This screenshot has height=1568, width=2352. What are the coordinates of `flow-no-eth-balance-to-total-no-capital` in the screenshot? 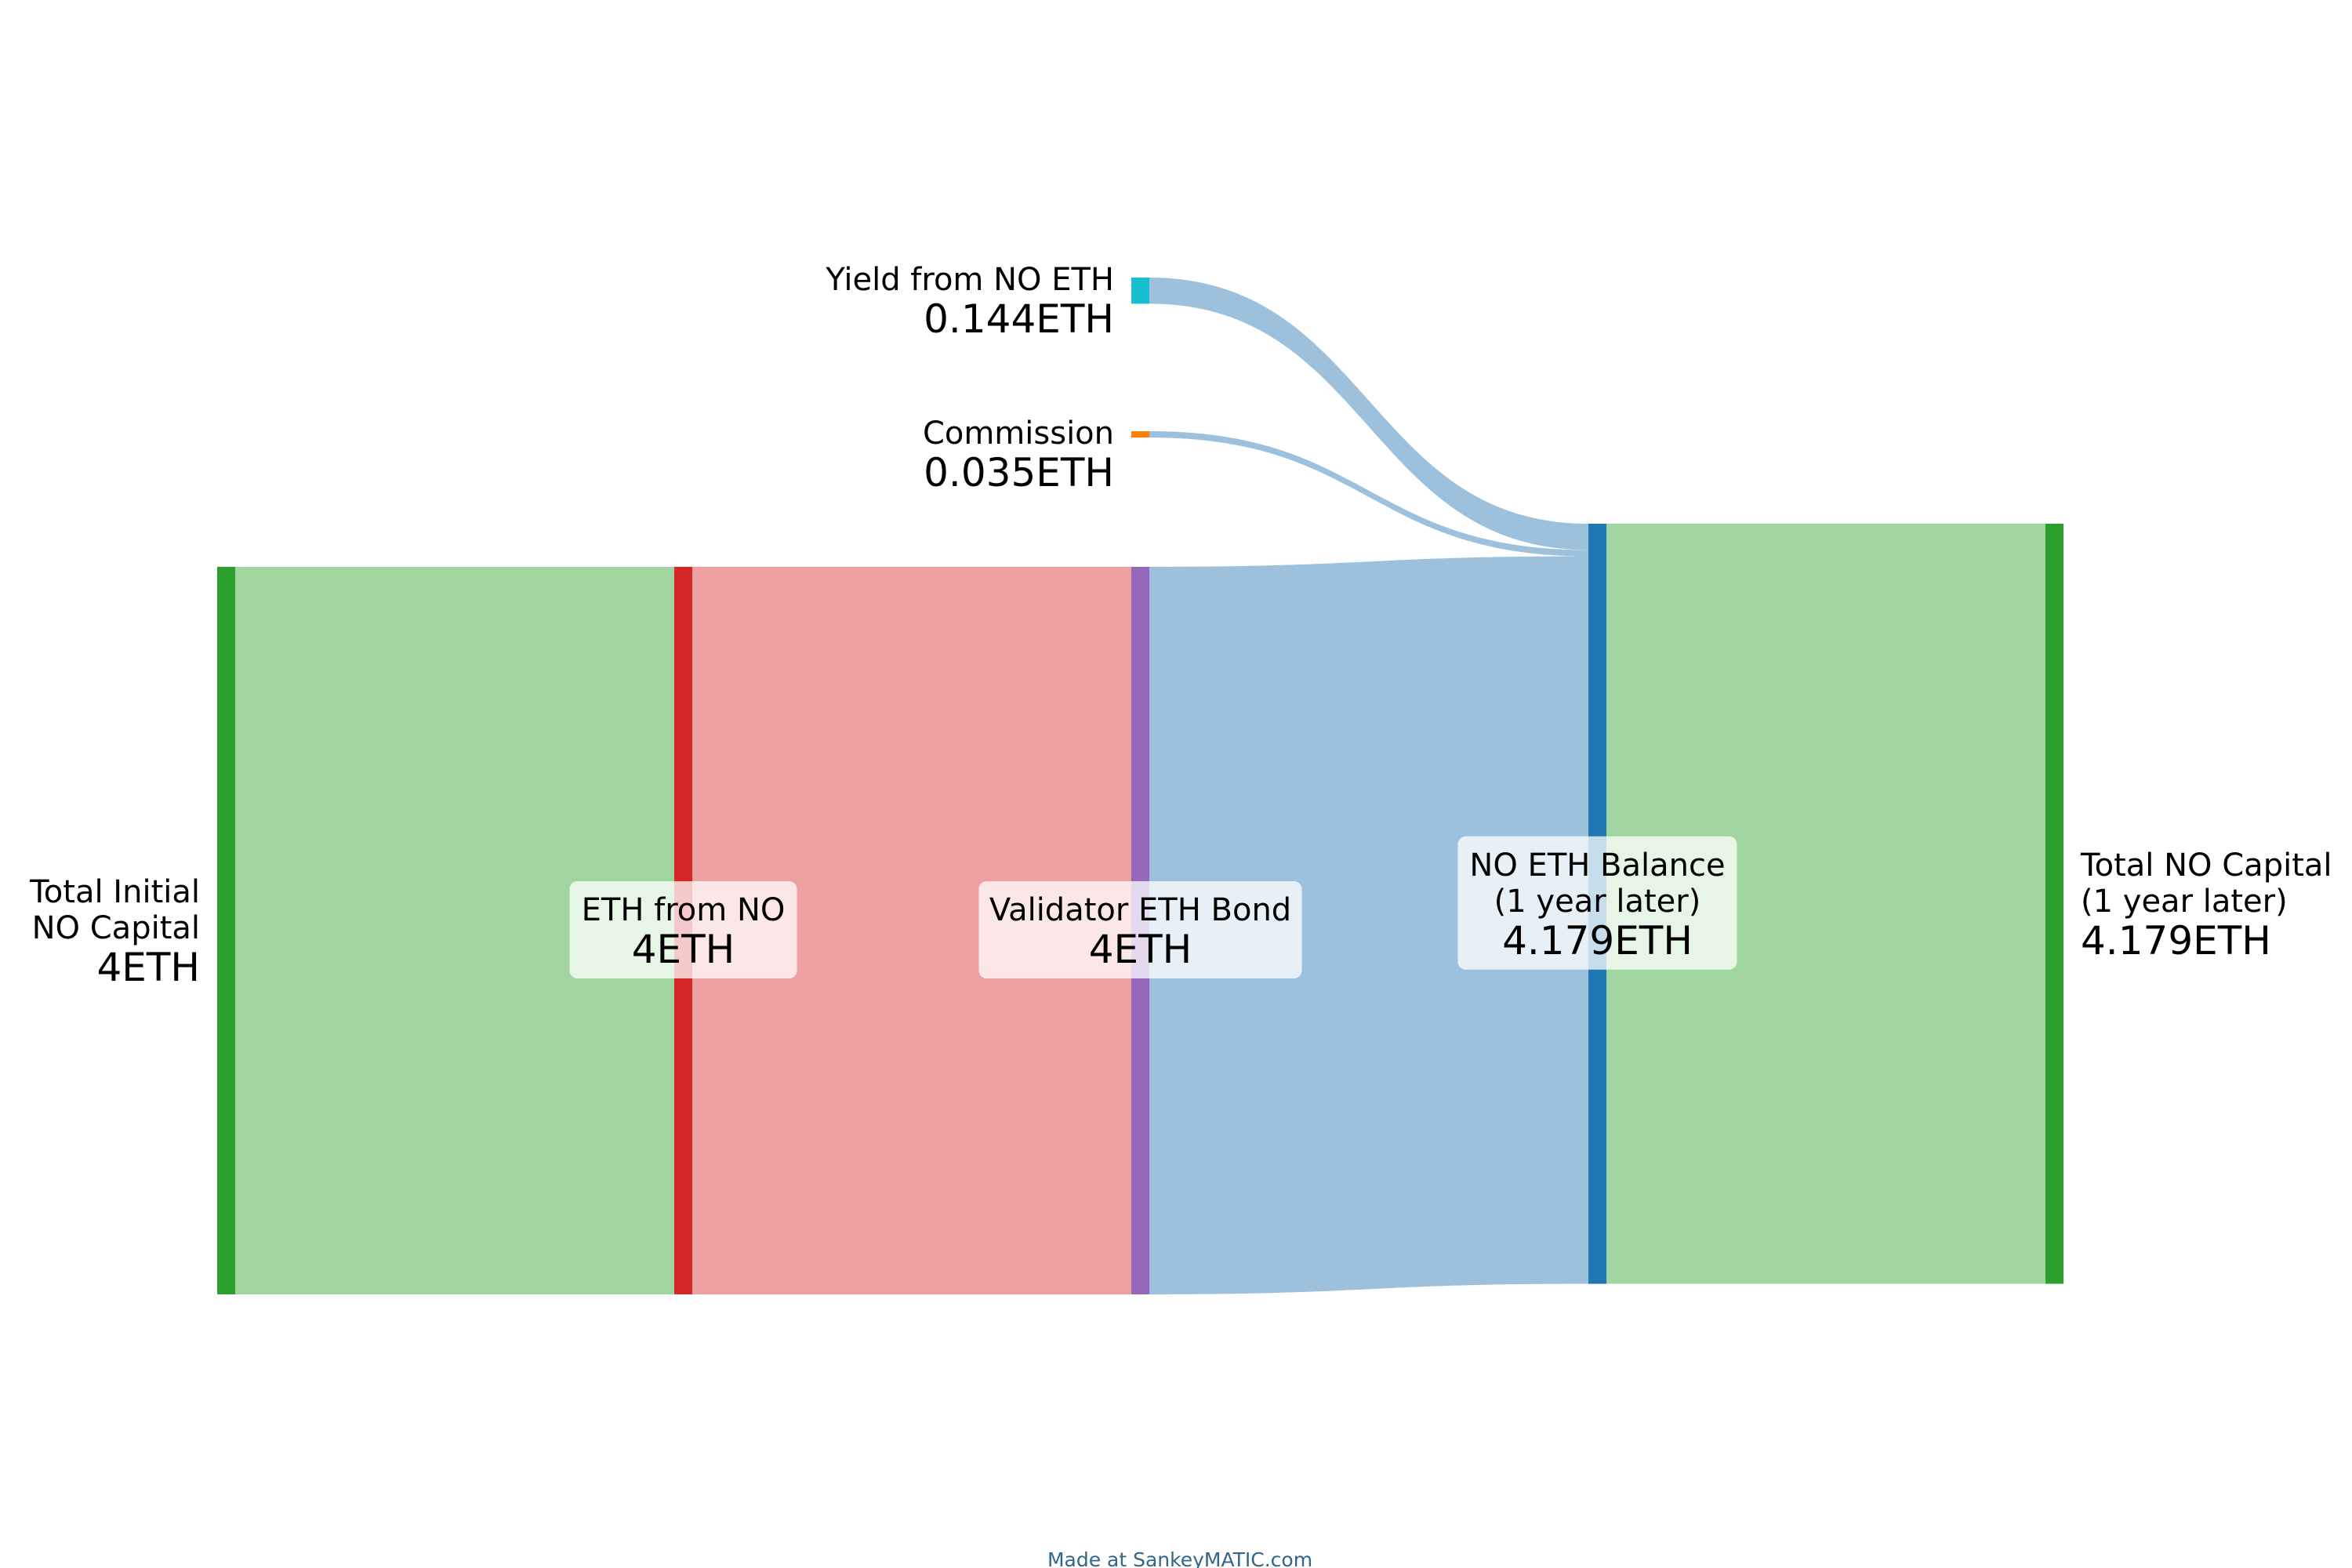 It's located at (1825, 904).